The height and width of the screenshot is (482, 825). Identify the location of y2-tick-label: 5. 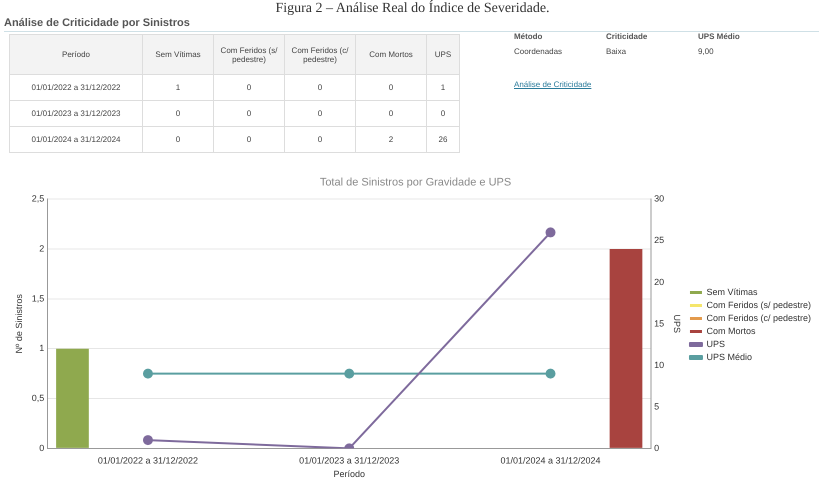
(657, 406).